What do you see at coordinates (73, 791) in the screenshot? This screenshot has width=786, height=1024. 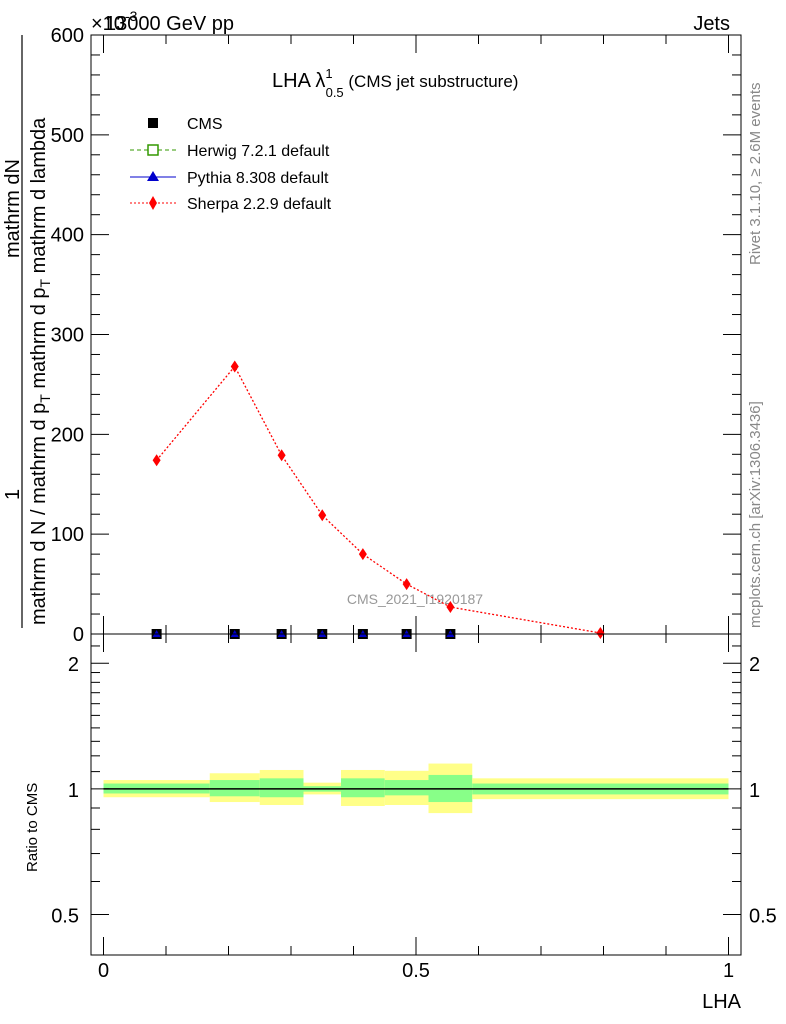 I see `ratio-y-tick-label: 1` at bounding box center [73, 791].